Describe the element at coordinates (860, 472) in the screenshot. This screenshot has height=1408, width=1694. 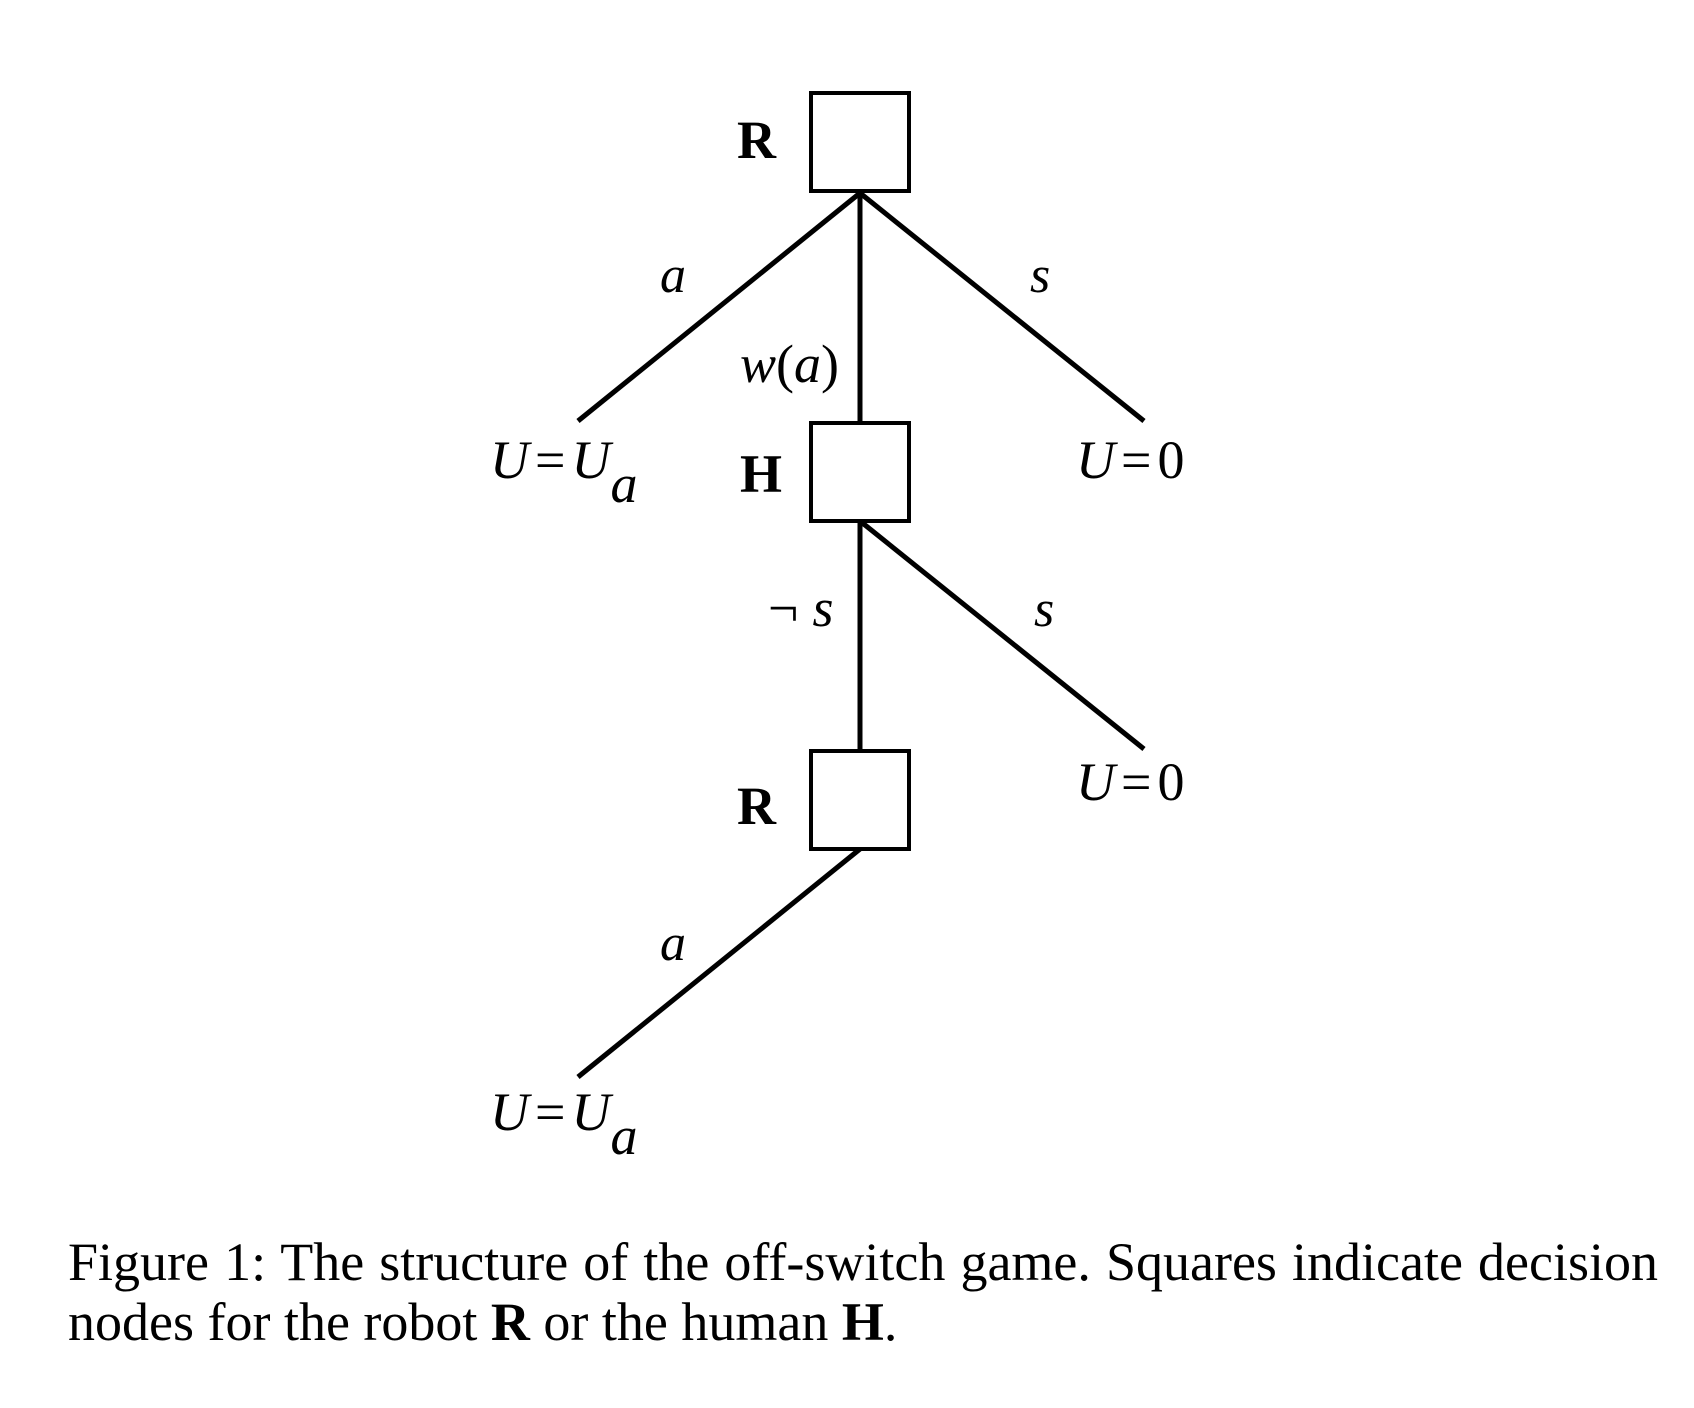
I see `node-h-square` at that location.